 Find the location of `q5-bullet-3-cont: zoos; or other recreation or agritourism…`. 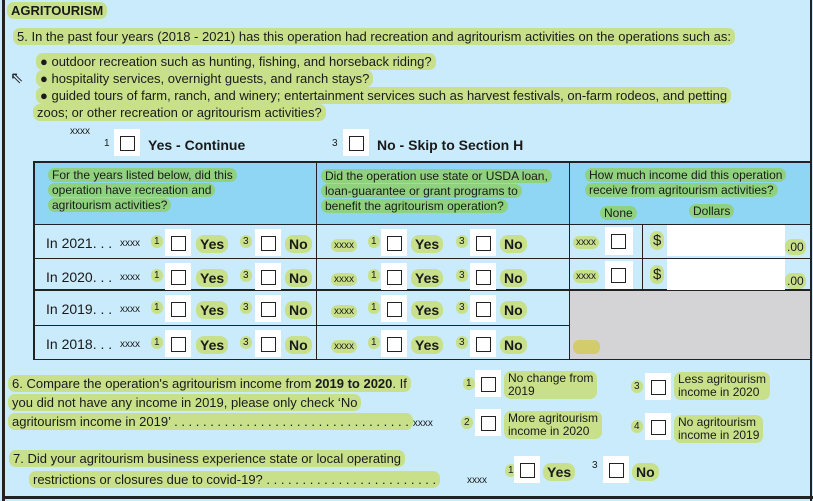

q5-bullet-3-cont: zoos; or other recreation or agritourism… is located at coordinates (179, 112).